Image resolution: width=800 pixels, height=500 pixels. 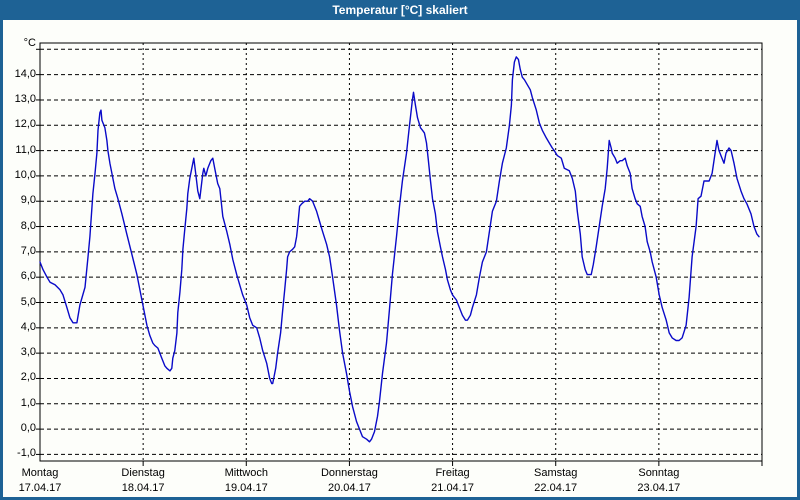 I want to click on y-tick-label: 4,0, so click(x=28, y=326).